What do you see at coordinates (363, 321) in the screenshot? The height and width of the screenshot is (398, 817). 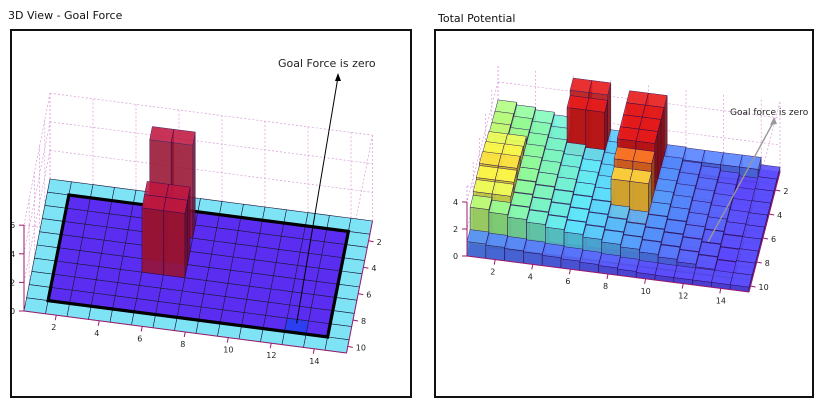 I see `left-y-tick-label: 8` at bounding box center [363, 321].